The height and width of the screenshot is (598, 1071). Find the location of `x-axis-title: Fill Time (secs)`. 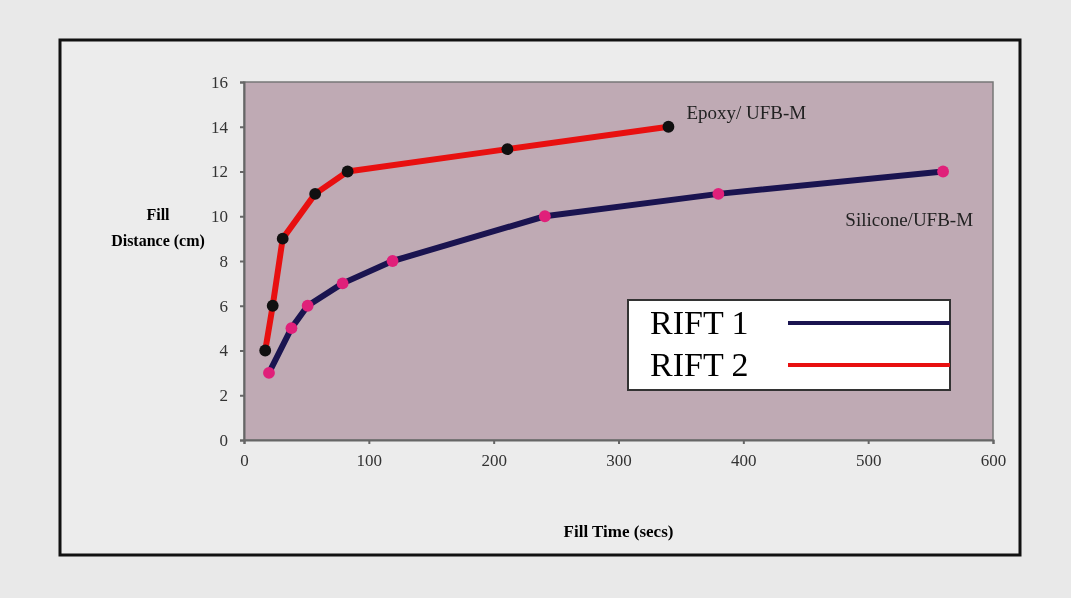

x-axis-title: Fill Time (secs) is located at coordinates (618, 531).